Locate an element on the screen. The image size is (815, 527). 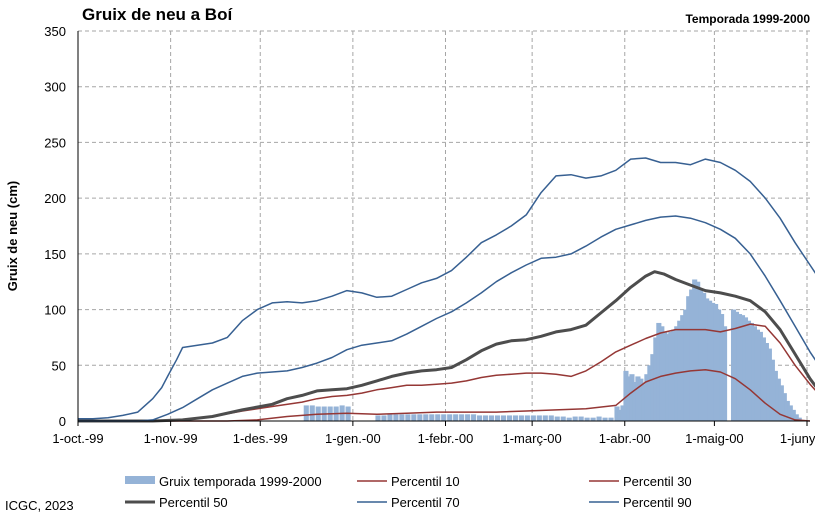
x-tick-label: 1-maig-00 is located at coordinates (714, 438).